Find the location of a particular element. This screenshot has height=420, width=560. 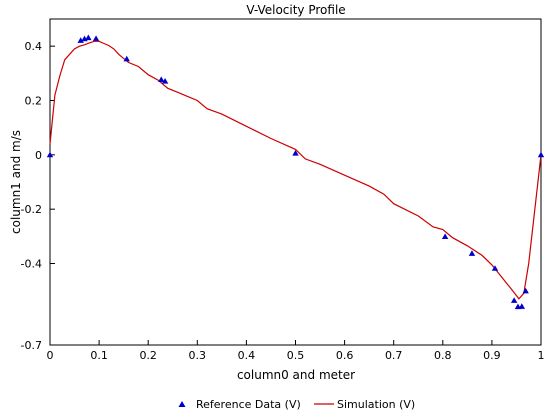

x-tick-label: 1 is located at coordinates (541, 355).